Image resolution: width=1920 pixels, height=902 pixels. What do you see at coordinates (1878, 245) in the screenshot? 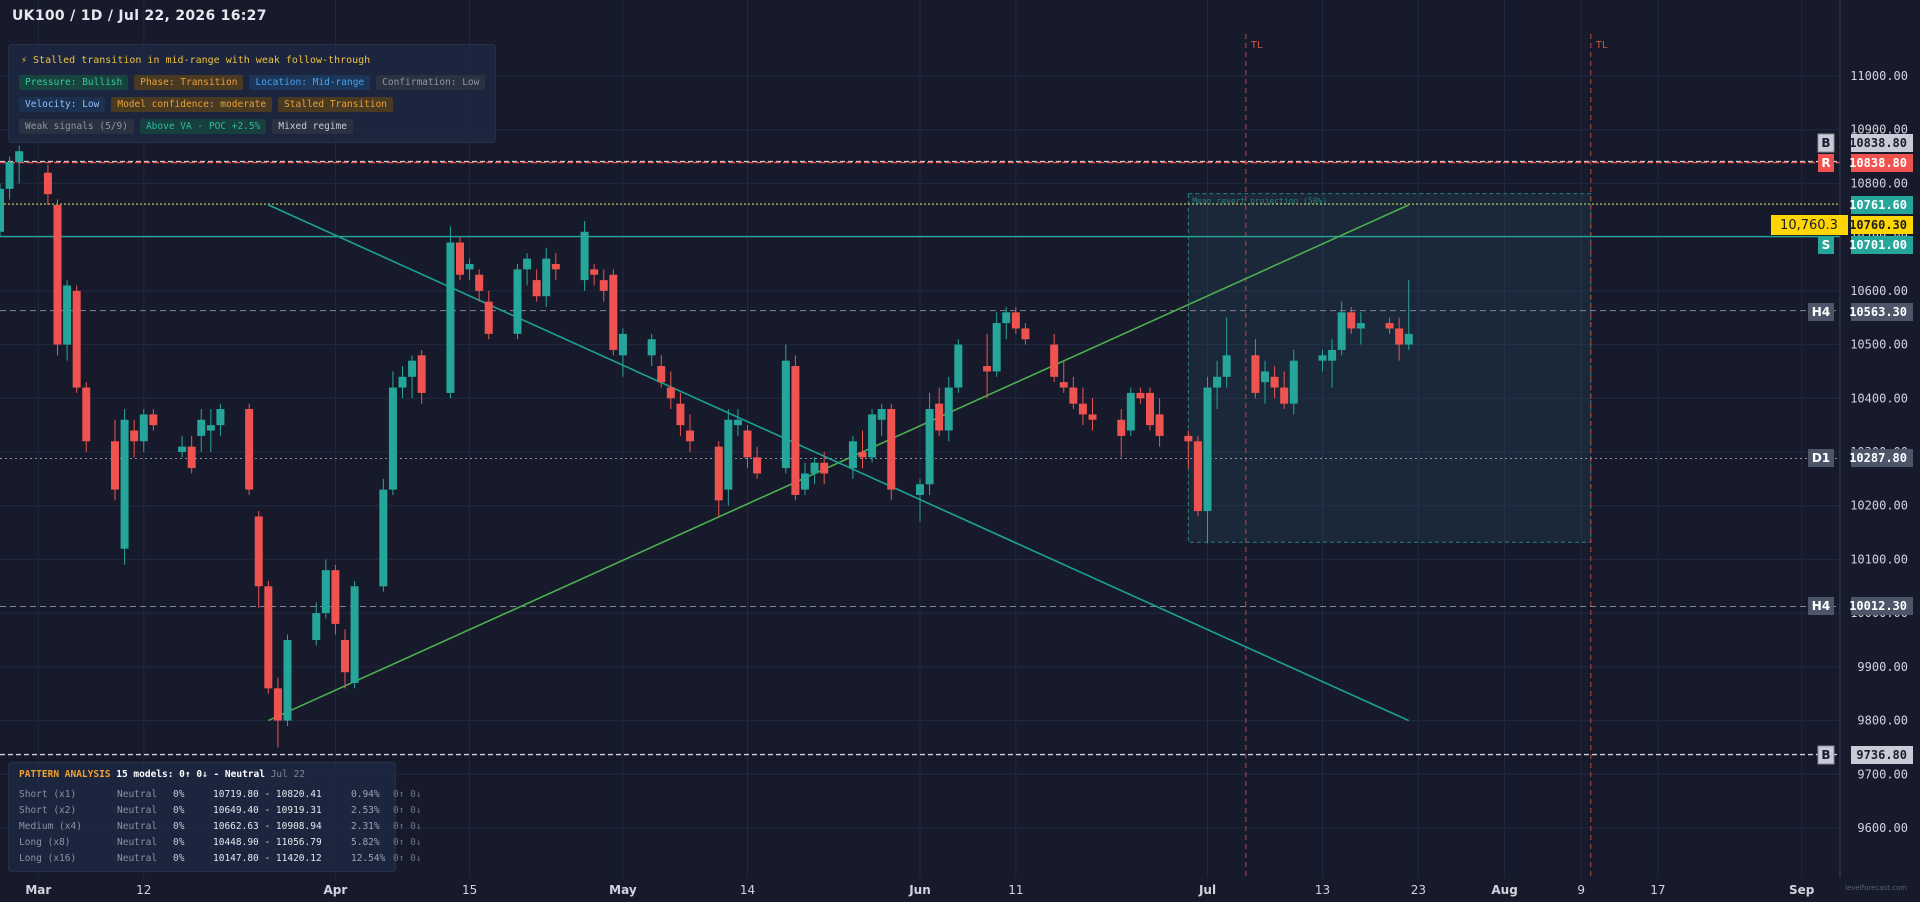
I see `axis-price-value: 10701.00` at bounding box center [1878, 245].